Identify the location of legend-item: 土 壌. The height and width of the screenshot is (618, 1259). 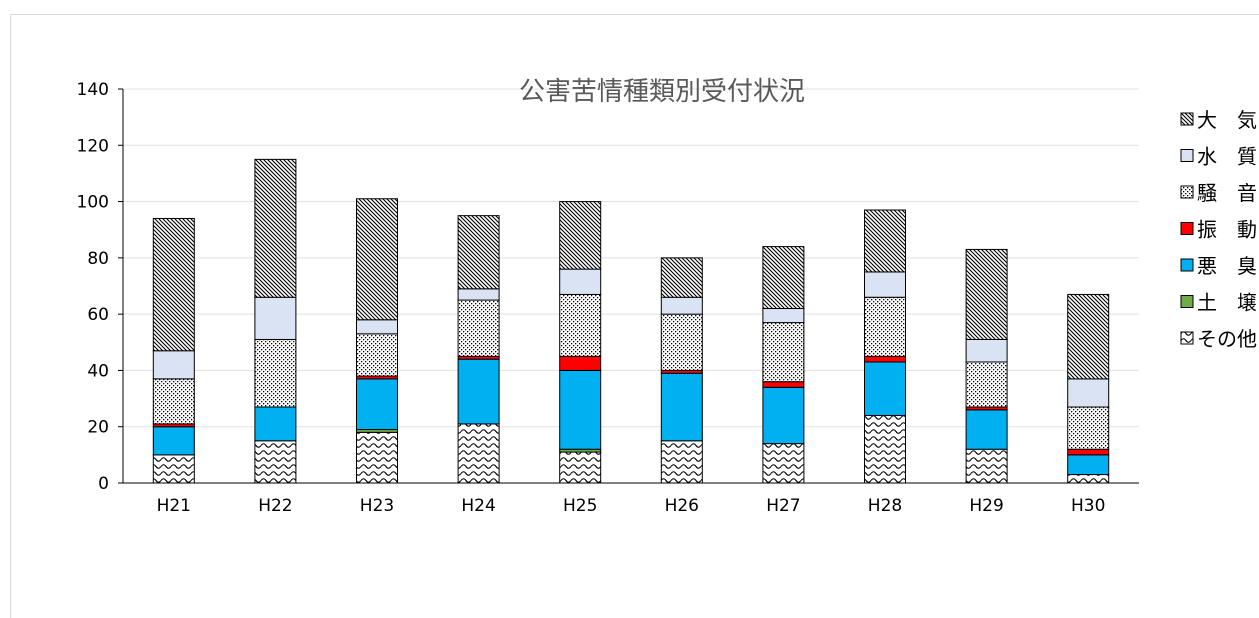
(1218, 303).